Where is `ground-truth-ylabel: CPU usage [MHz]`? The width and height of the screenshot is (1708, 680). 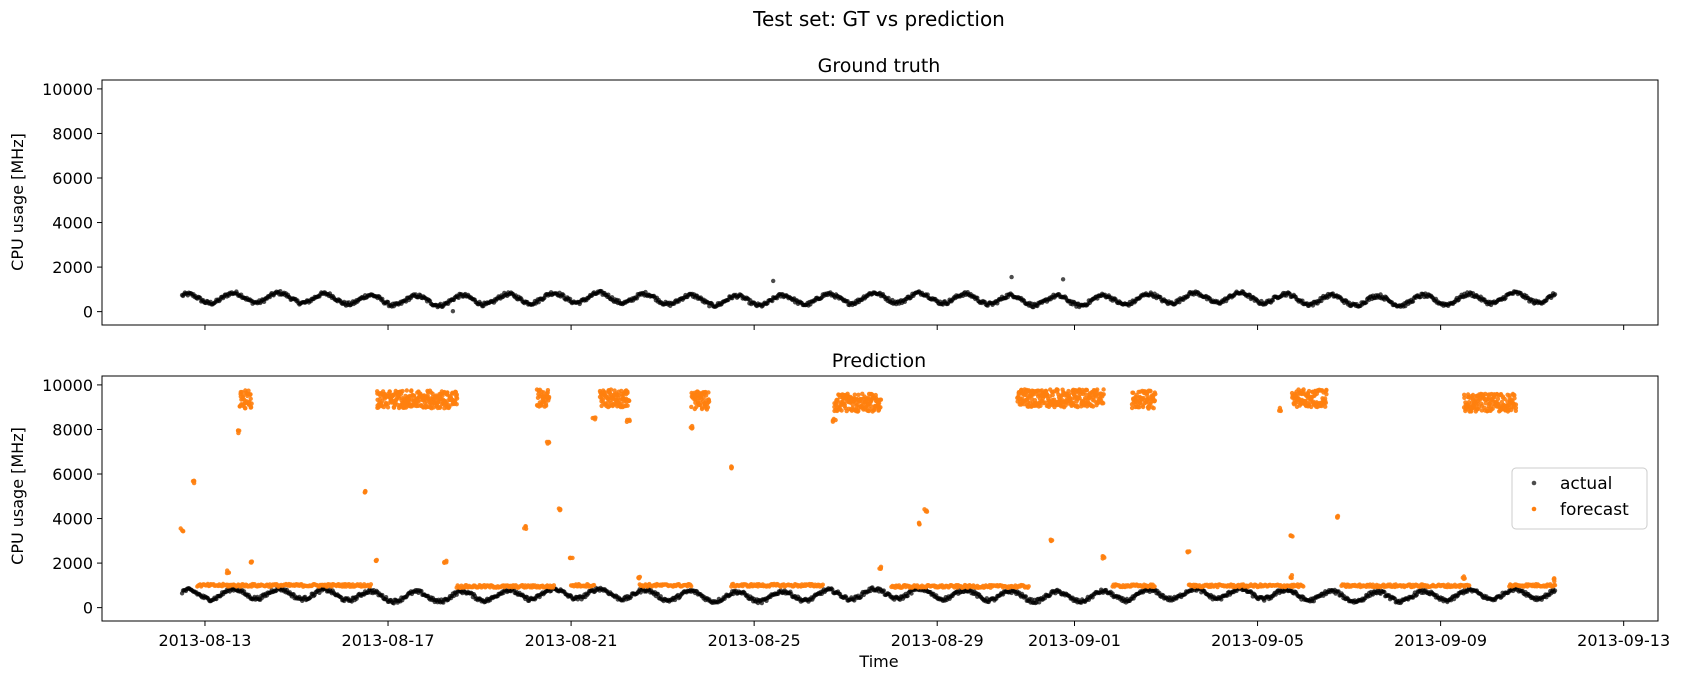 ground-truth-ylabel: CPU usage [MHz] is located at coordinates (17, 202).